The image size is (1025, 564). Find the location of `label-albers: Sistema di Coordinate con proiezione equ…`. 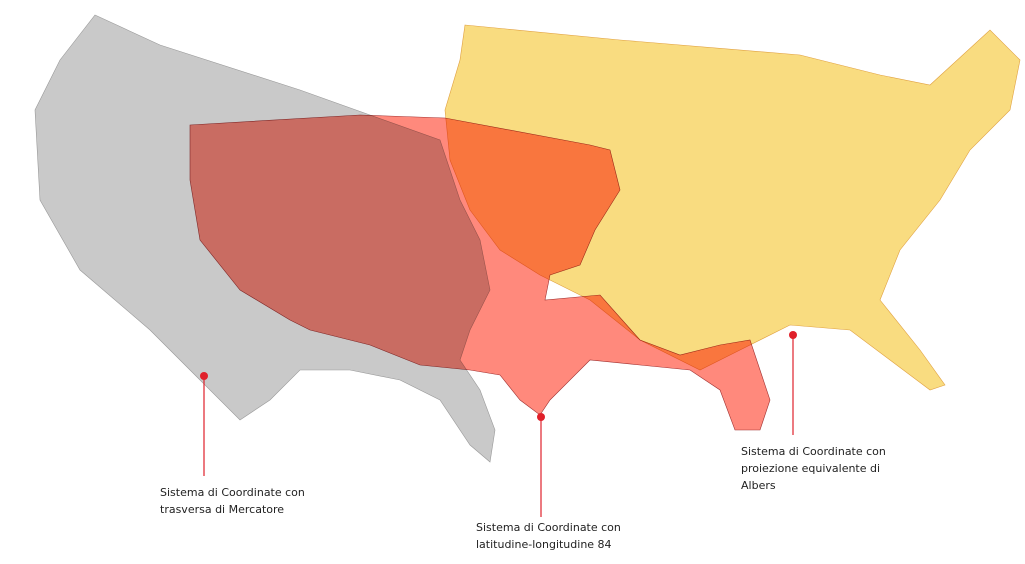

label-albers: Sistema di Coordinate con proiezione equ… is located at coordinates (813, 468).